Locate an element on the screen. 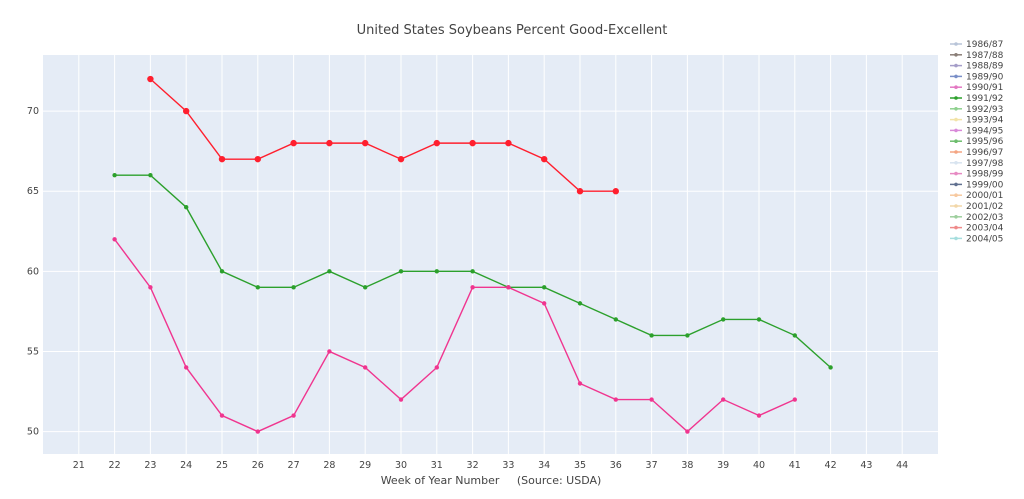 Image resolution: width=1024 pixels, height=499 pixels. x-tick-label: 25 is located at coordinates (222, 465).